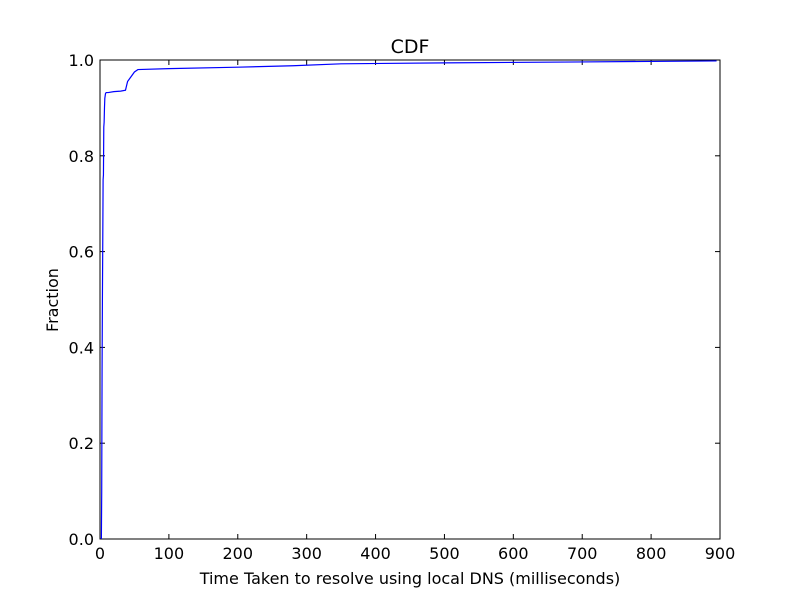 The width and height of the screenshot is (800, 600). What do you see at coordinates (720, 553) in the screenshot?
I see `x-tick-label: 900` at bounding box center [720, 553].